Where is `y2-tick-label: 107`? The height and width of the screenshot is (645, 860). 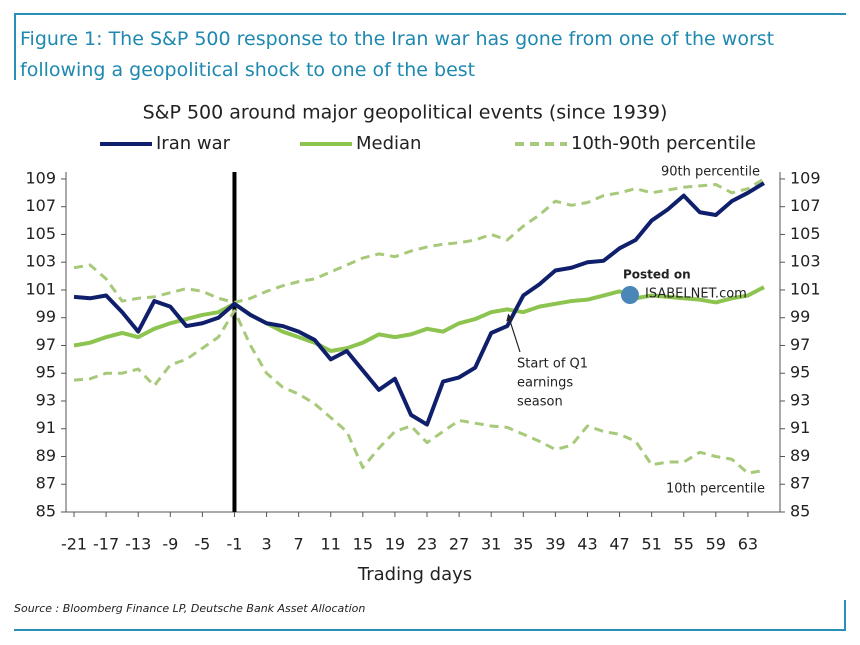 y2-tick-label: 107 is located at coordinates (805, 205).